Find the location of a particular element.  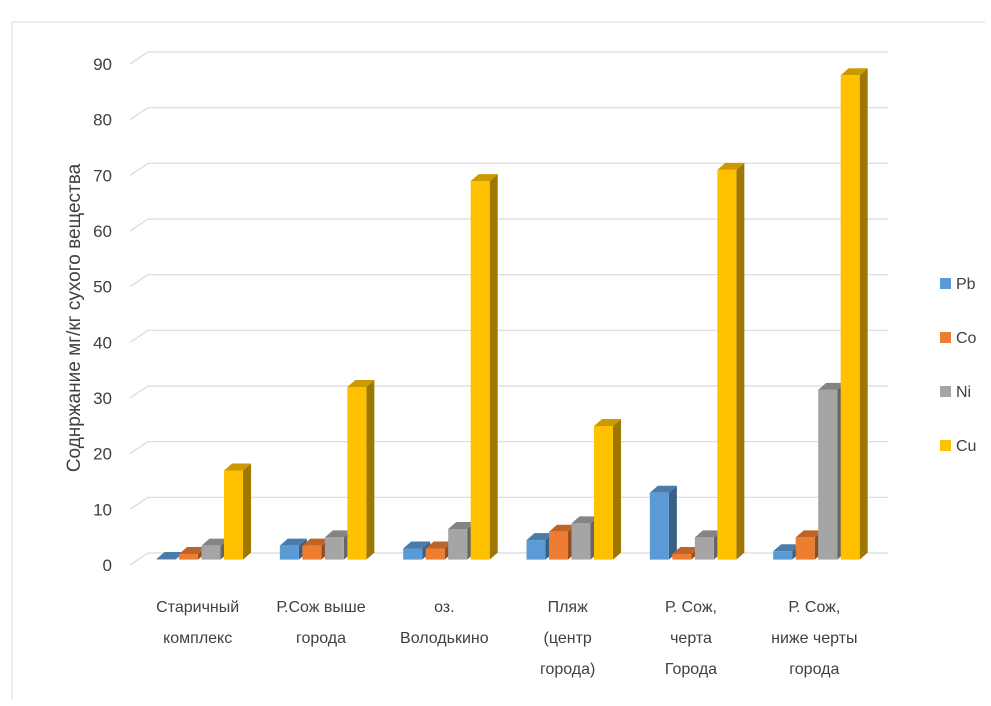

x-category-label: Володькино is located at coordinates (444, 638).